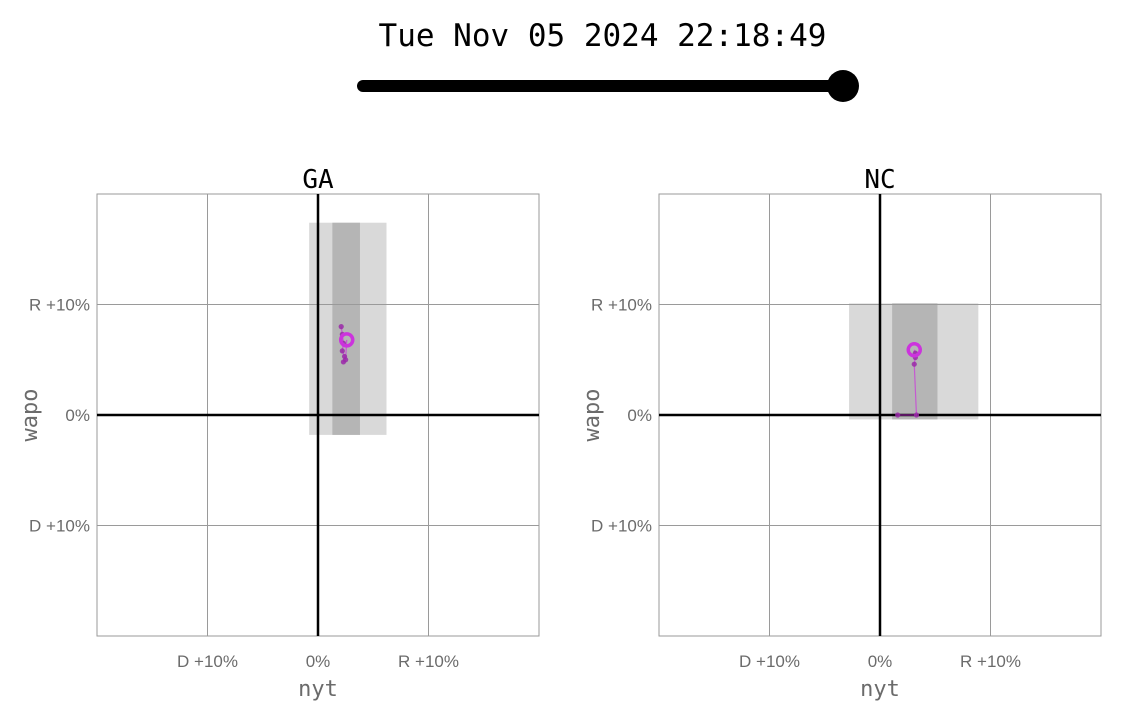  I want to click on ga-uncertainty-inner-band, so click(346, 328).